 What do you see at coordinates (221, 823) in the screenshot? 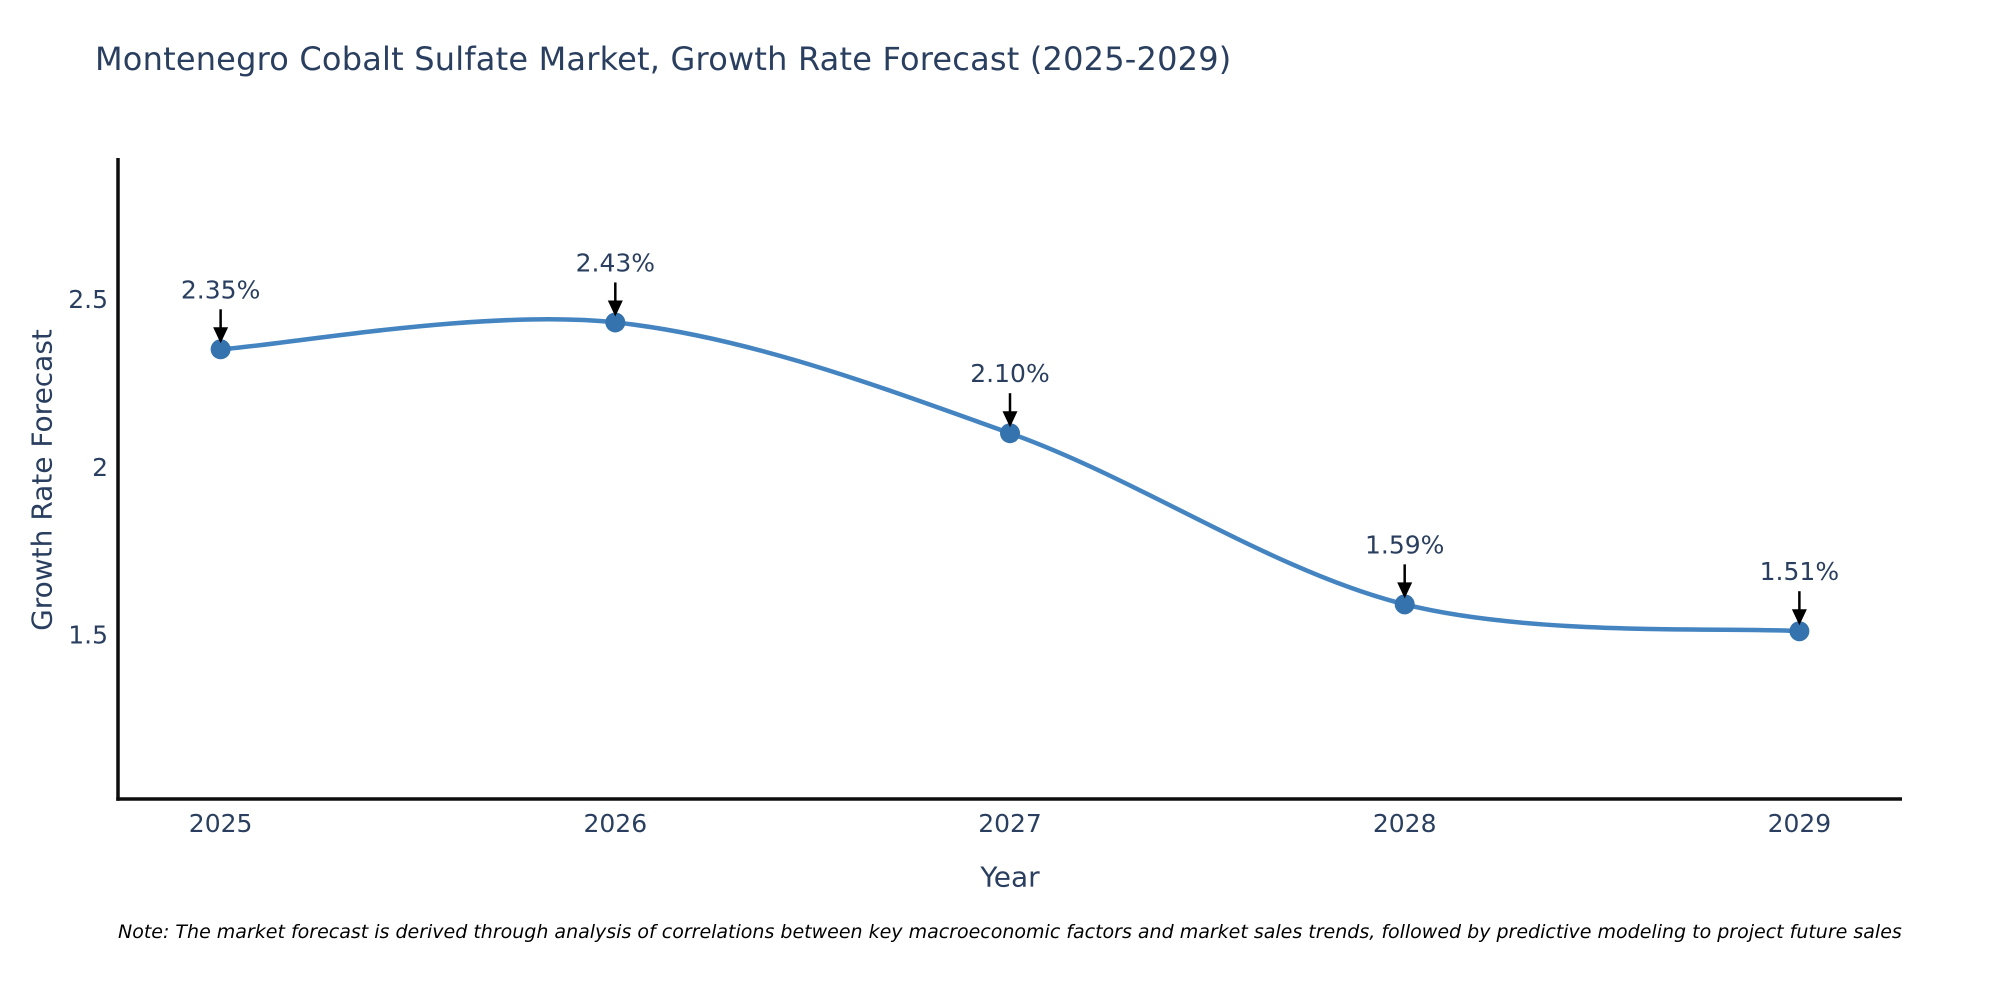
I see `x-tick-label: 2025` at bounding box center [221, 823].